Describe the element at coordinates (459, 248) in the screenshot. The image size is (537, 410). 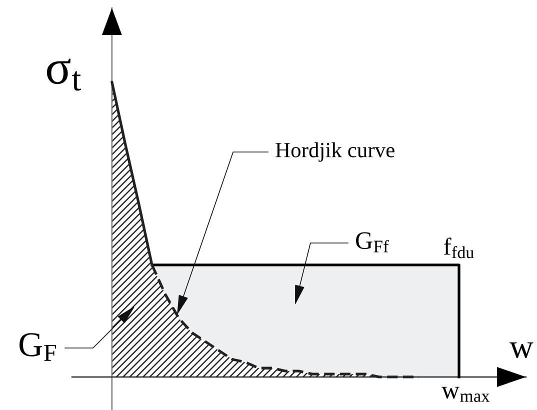
I see `annotation: f$_{fdu}$` at that location.